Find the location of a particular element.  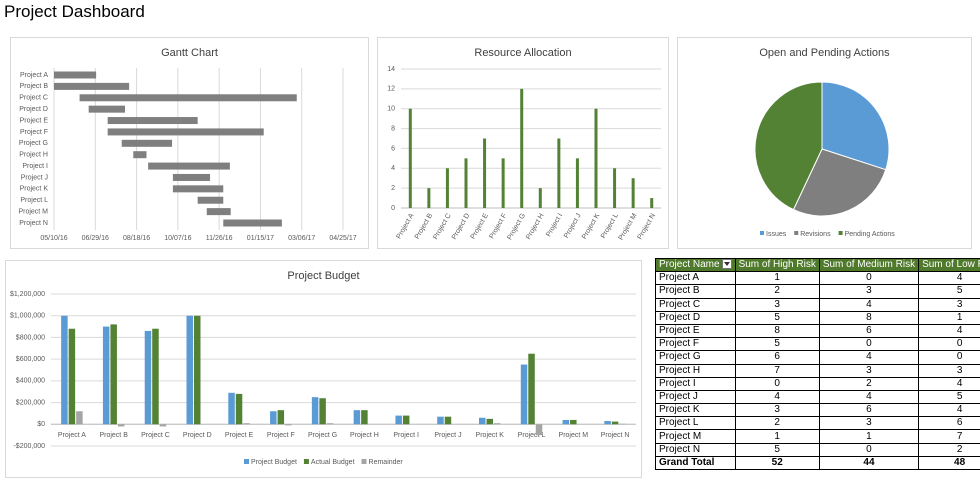

table-cell: 8 is located at coordinates (869, 317).